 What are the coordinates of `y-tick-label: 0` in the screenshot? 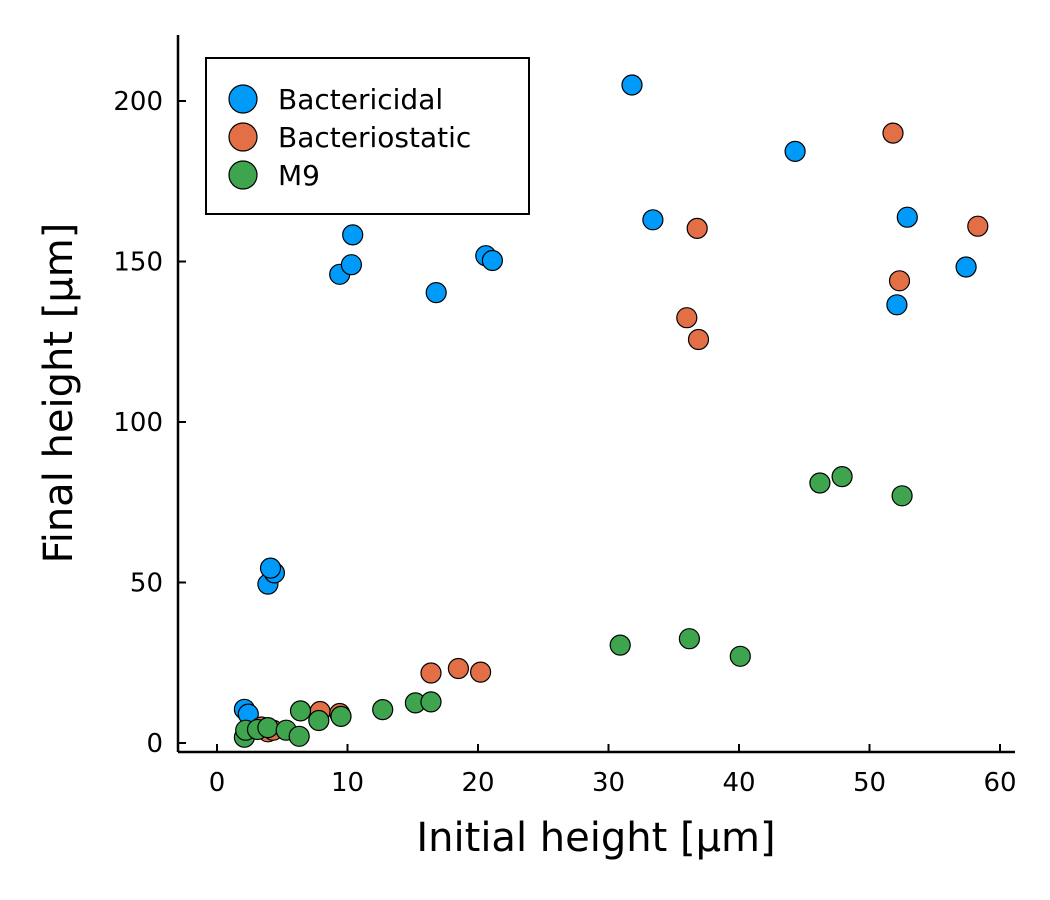 It's located at (154, 744).